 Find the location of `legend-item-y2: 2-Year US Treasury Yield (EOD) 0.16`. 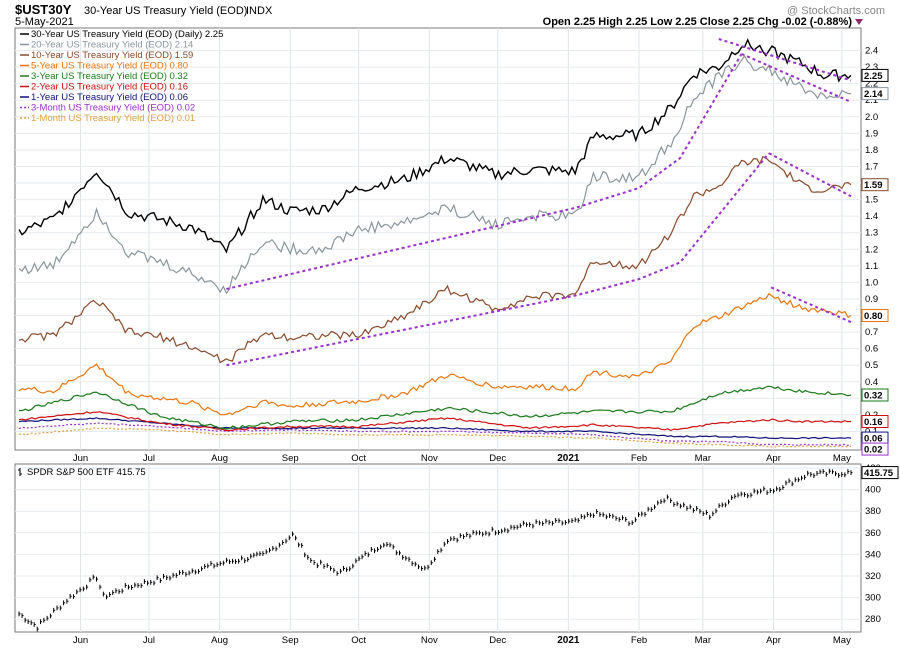

legend-item-y2: 2-Year US Treasury Yield (EOD) 0.16 is located at coordinates (109, 87).